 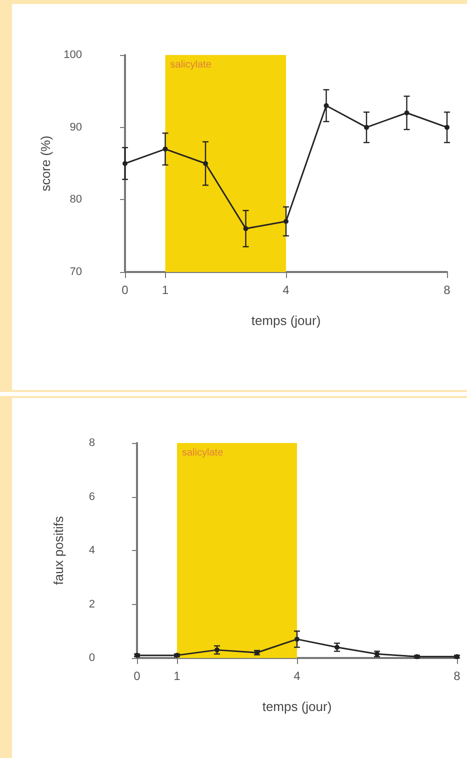 What do you see at coordinates (91, 658) in the screenshot?
I see `y-tick-label: 0` at bounding box center [91, 658].